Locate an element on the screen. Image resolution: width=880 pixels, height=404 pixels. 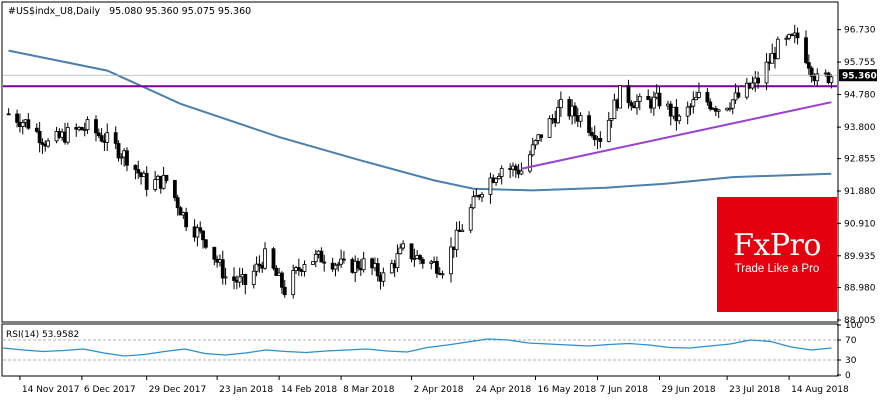
x-axis-tick-label: 8 Mar 2018 is located at coordinates (369, 390).